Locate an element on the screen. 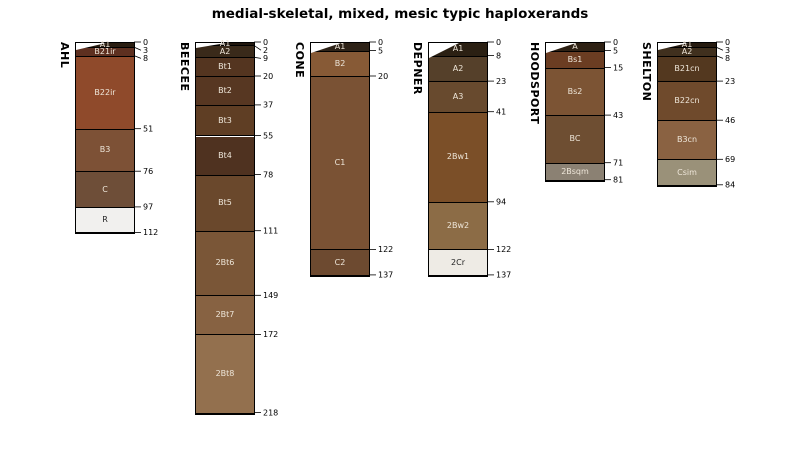  depth-label: 2 is located at coordinates (265, 50).